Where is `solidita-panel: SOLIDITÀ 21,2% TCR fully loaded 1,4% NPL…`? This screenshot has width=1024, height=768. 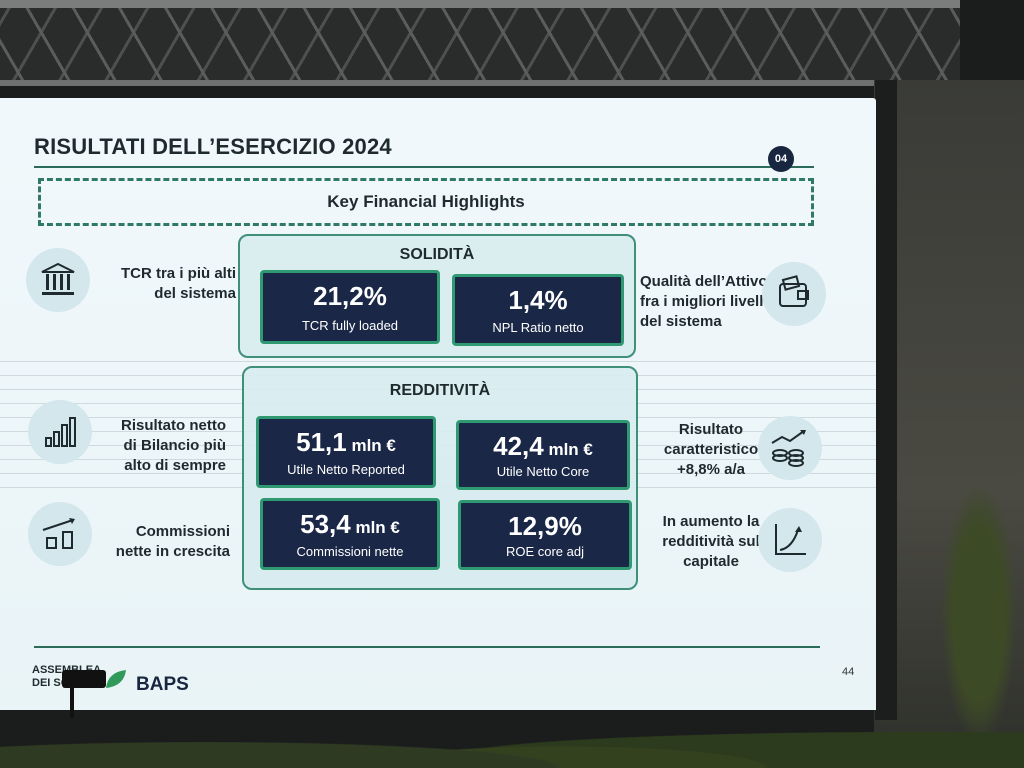
solidita-panel: SOLIDITÀ 21,2% TCR fully loaded 1,4% NPL… is located at coordinates (437, 296).